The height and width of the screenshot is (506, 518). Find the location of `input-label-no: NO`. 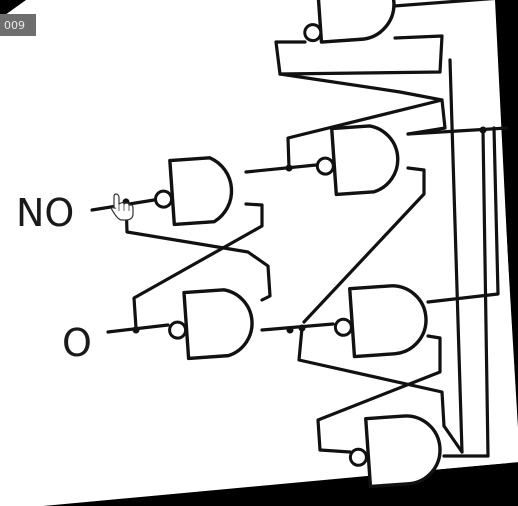

input-label-no: NO is located at coordinates (45, 213).